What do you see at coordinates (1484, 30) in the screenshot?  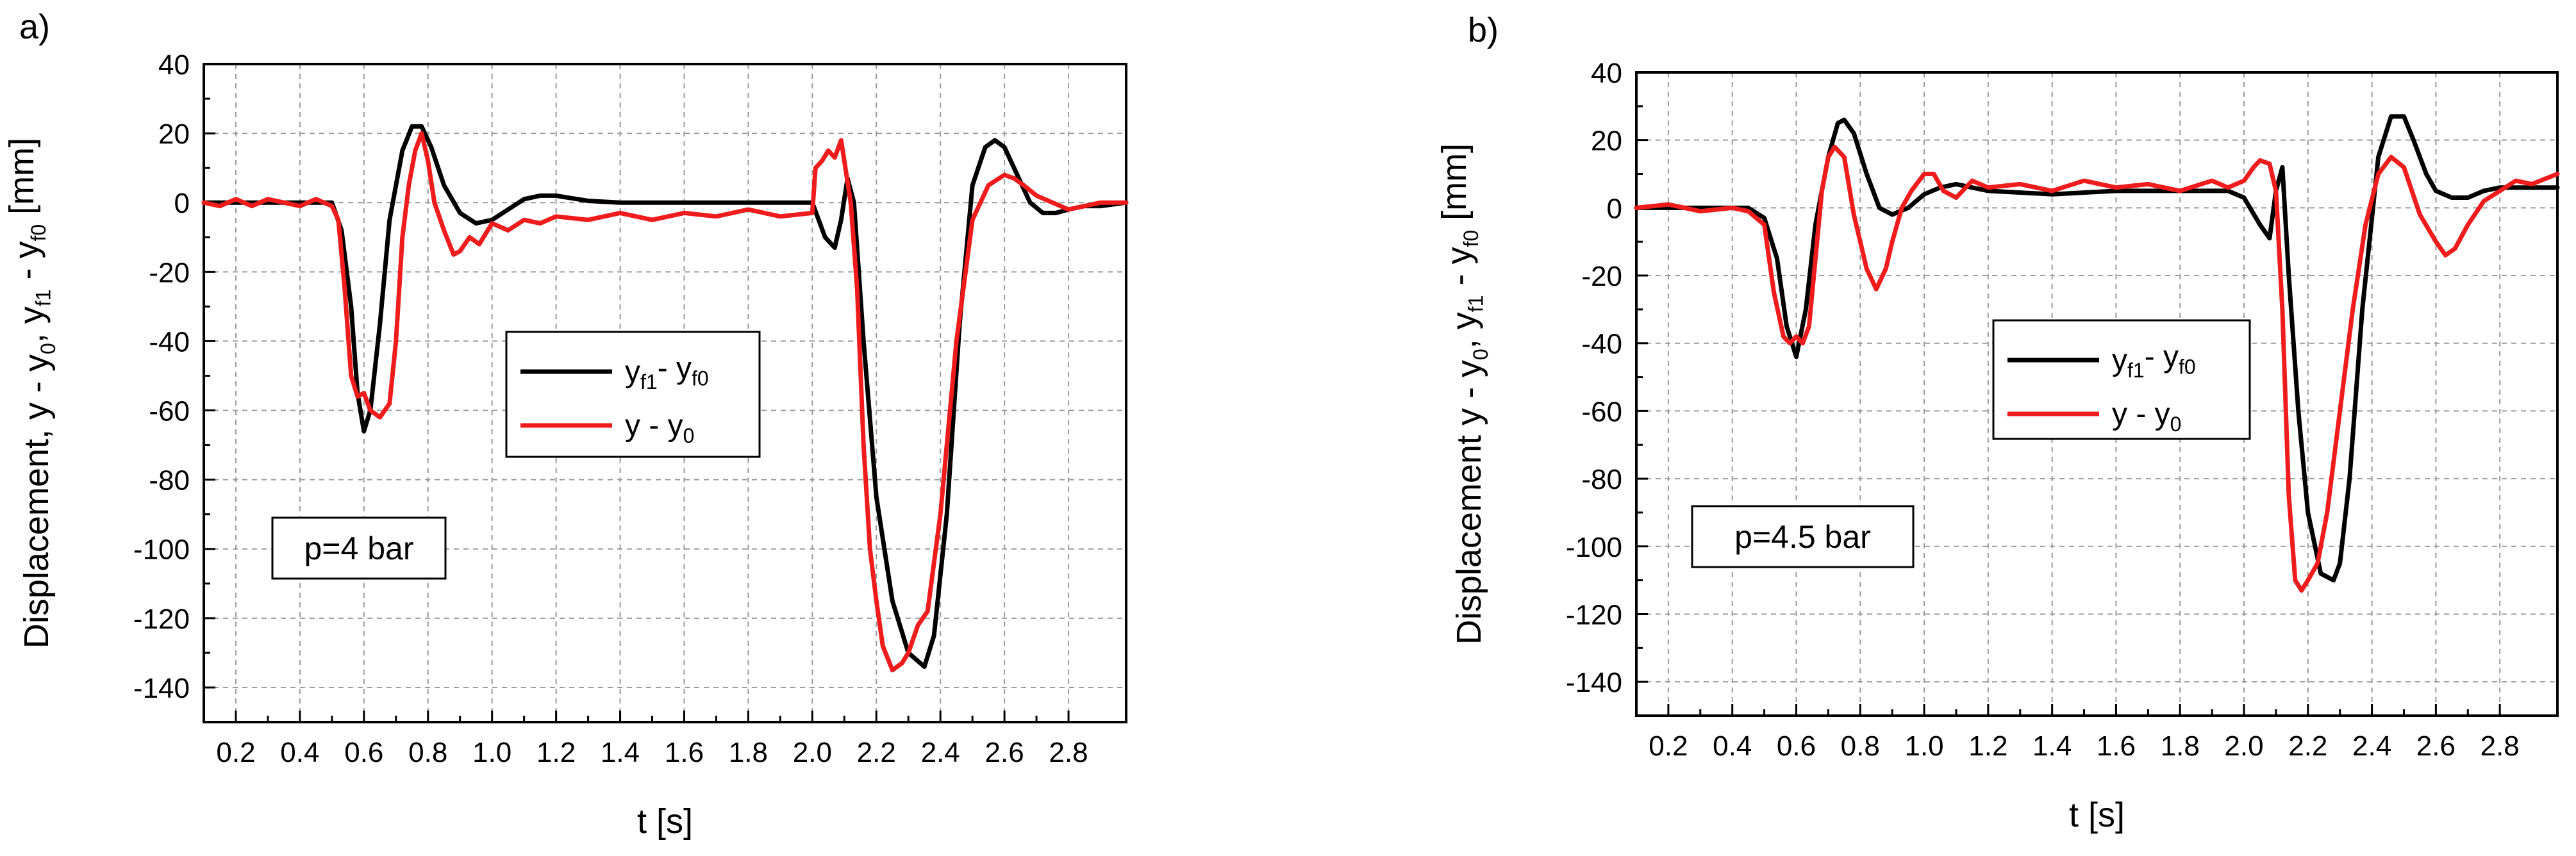 I see `panel-label: b)` at bounding box center [1484, 30].